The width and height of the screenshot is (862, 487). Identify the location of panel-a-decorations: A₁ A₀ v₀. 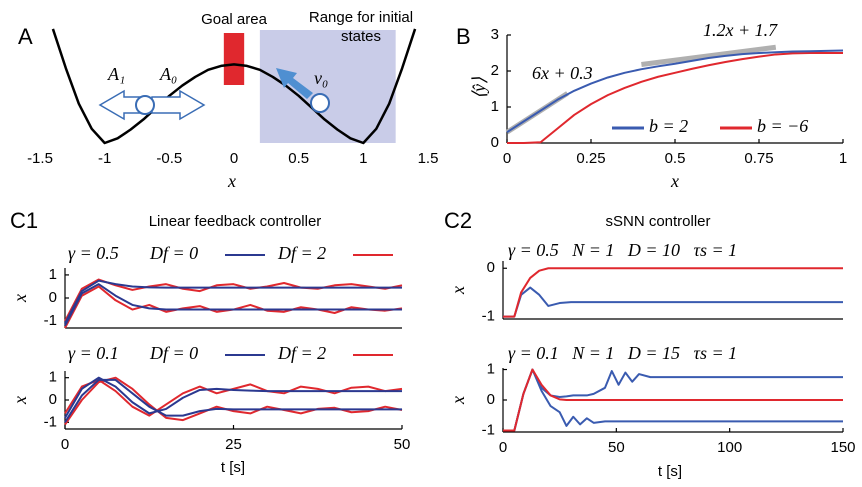
(214, 92).